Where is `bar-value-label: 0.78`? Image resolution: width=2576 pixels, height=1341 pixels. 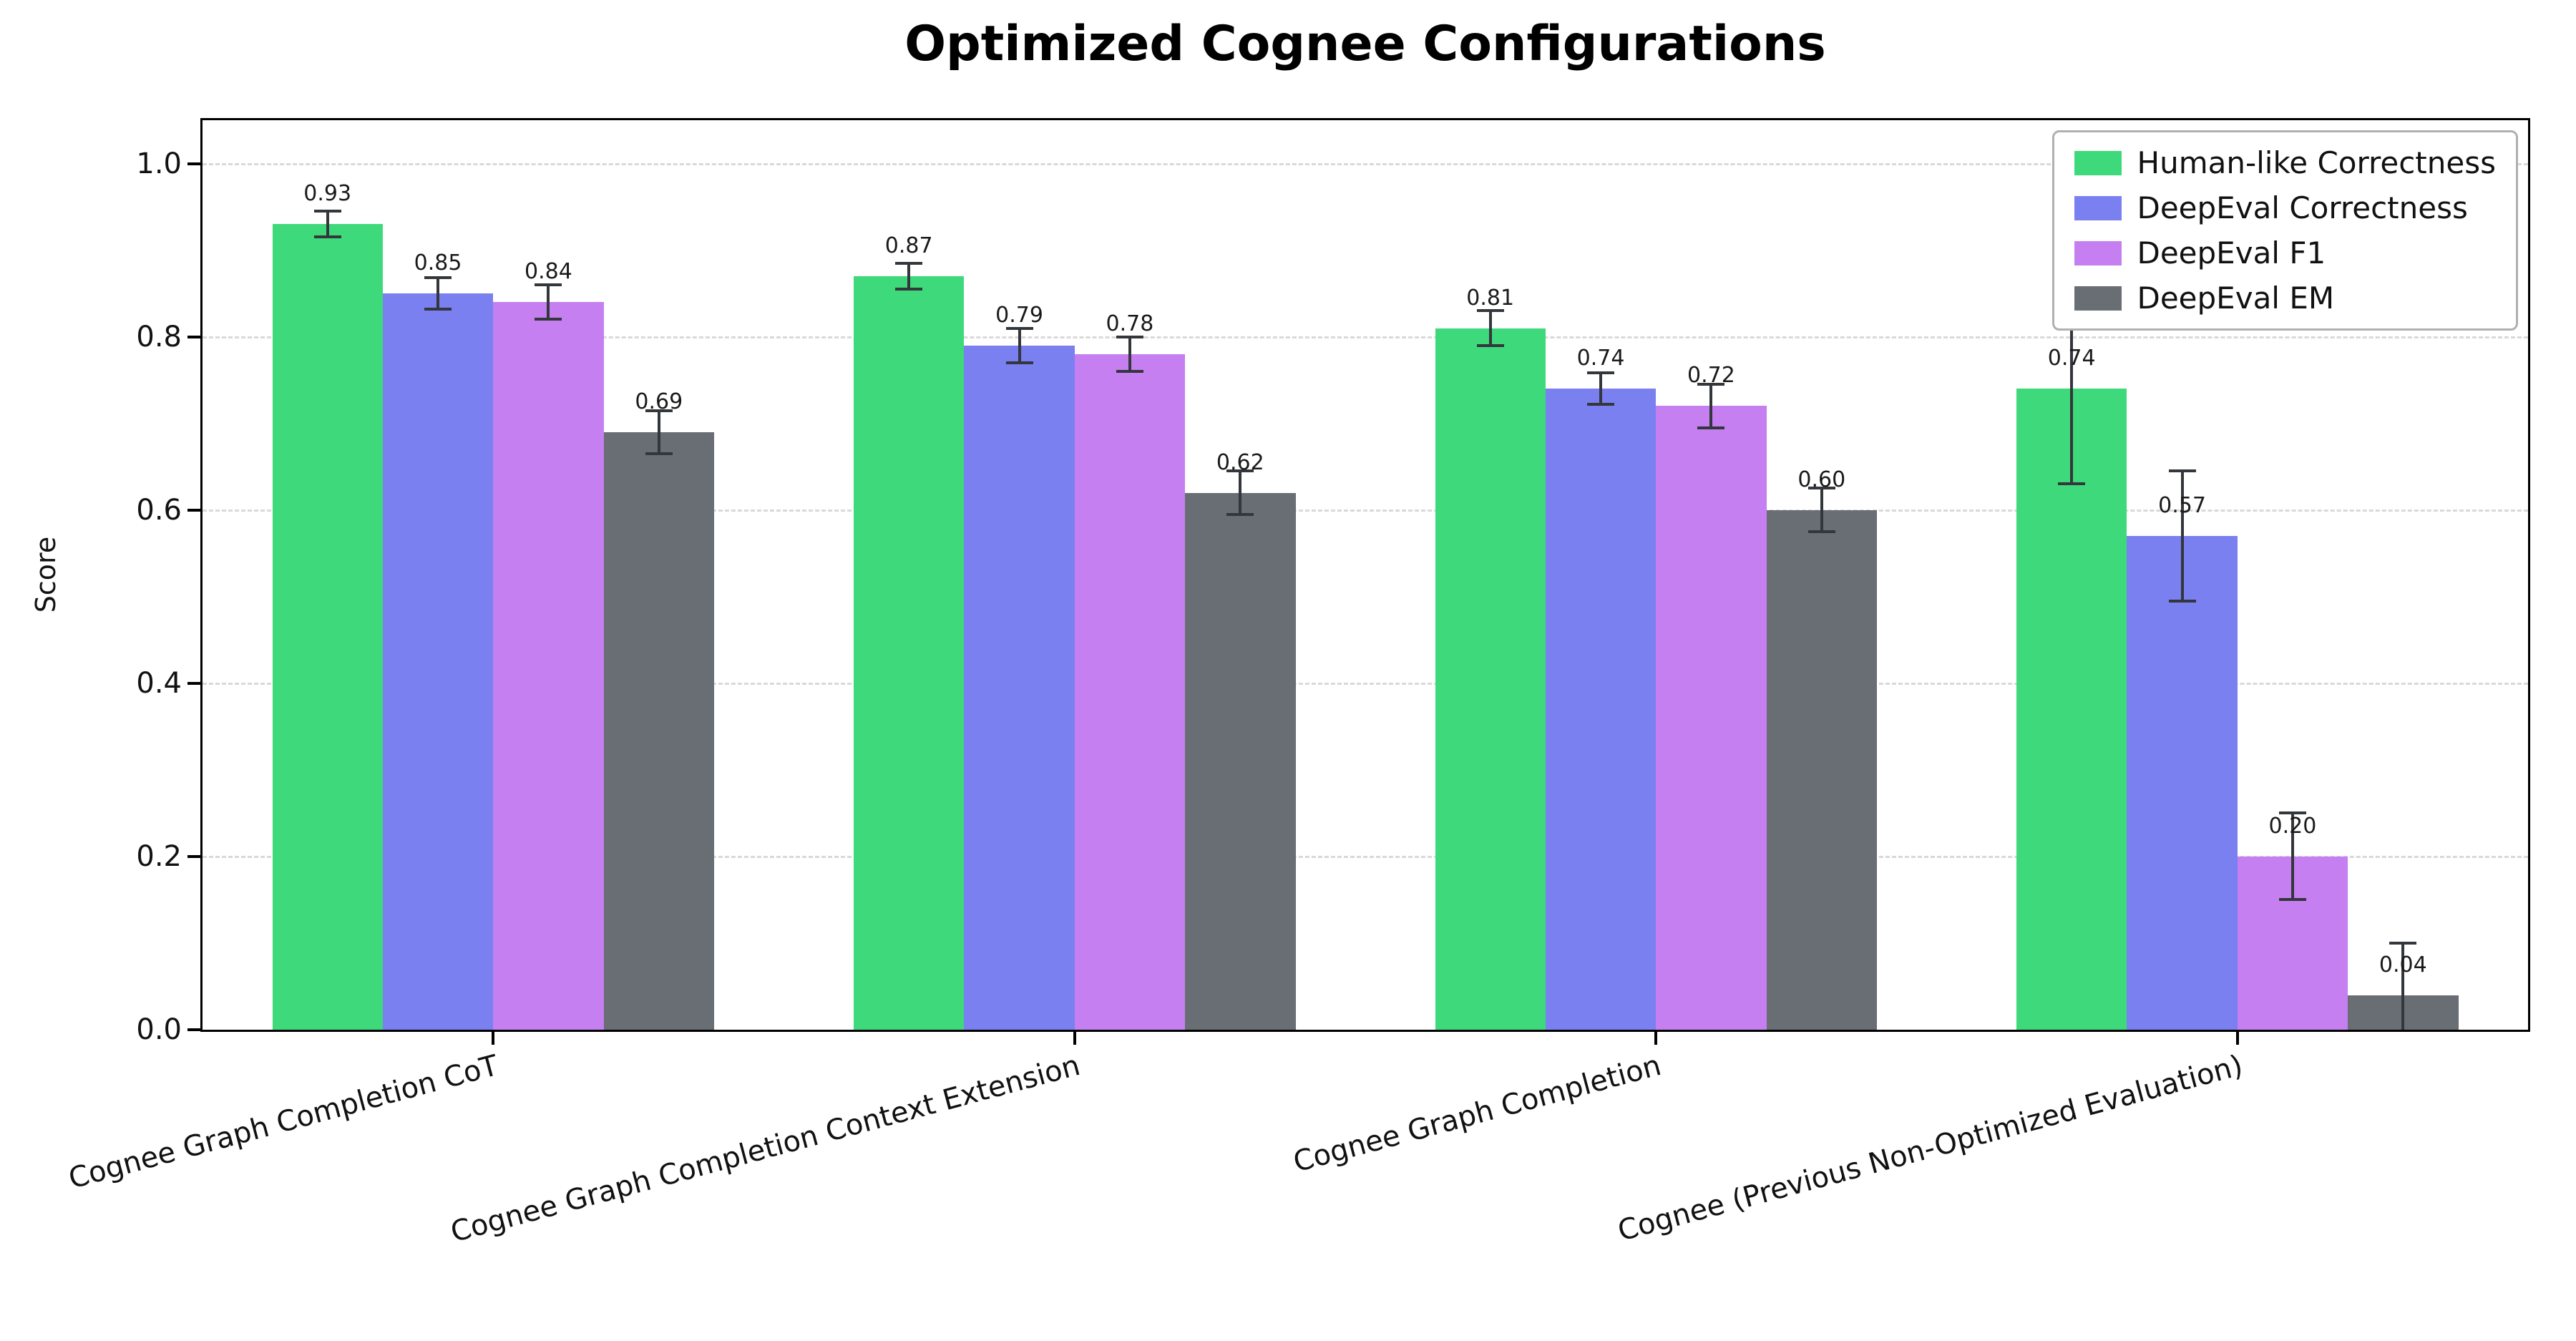
bar-value-label: 0.78 is located at coordinates (1130, 323).